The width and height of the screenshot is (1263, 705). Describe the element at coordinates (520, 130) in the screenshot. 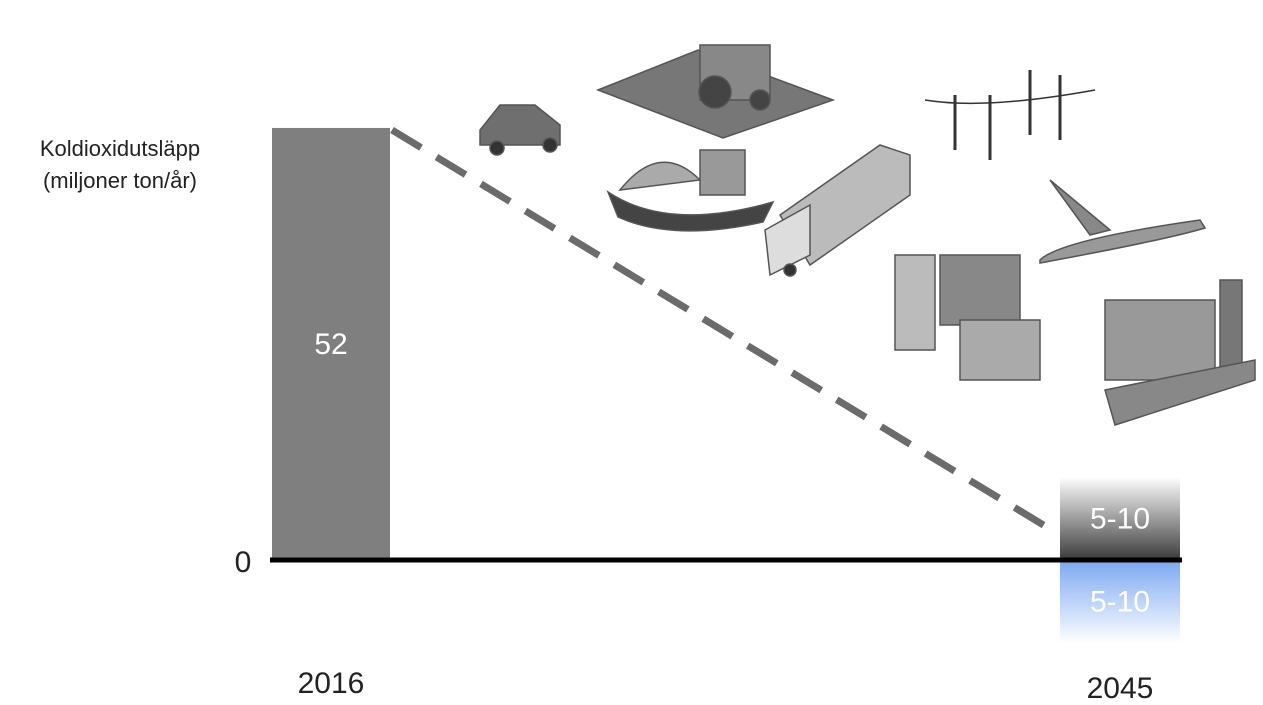

I see `car-icon` at that location.